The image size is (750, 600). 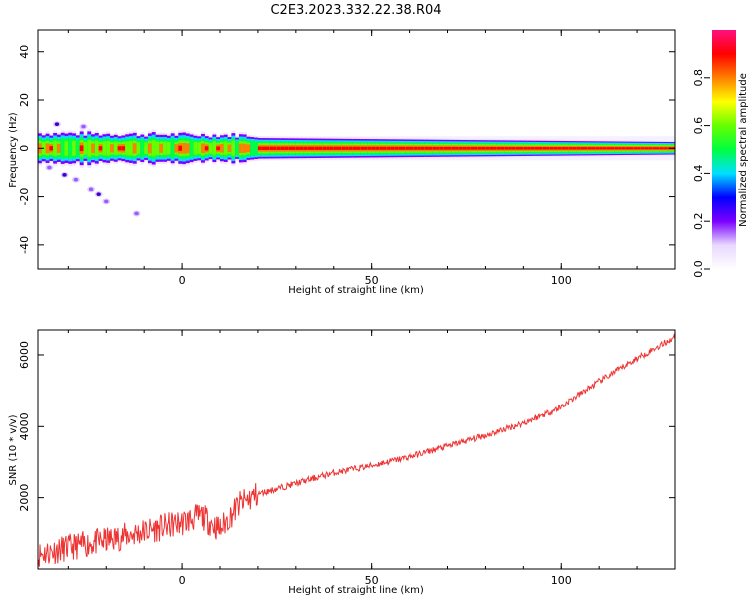 I want to click on scattered-energy-blobs, so click(x=93, y=169).